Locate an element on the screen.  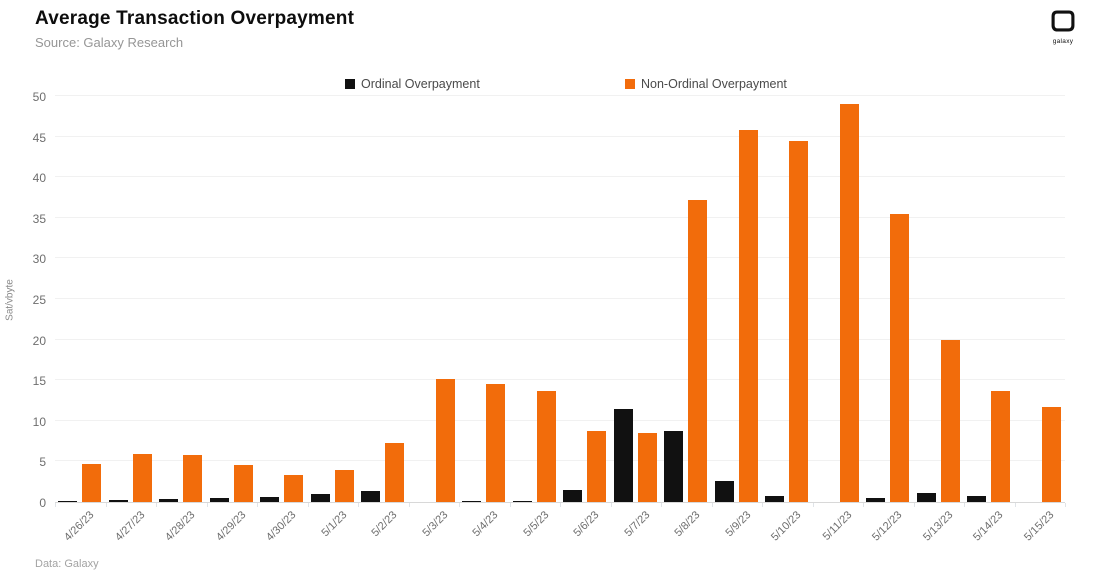
x-tick-label: 5/5/23 is located at coordinates (536, 524).